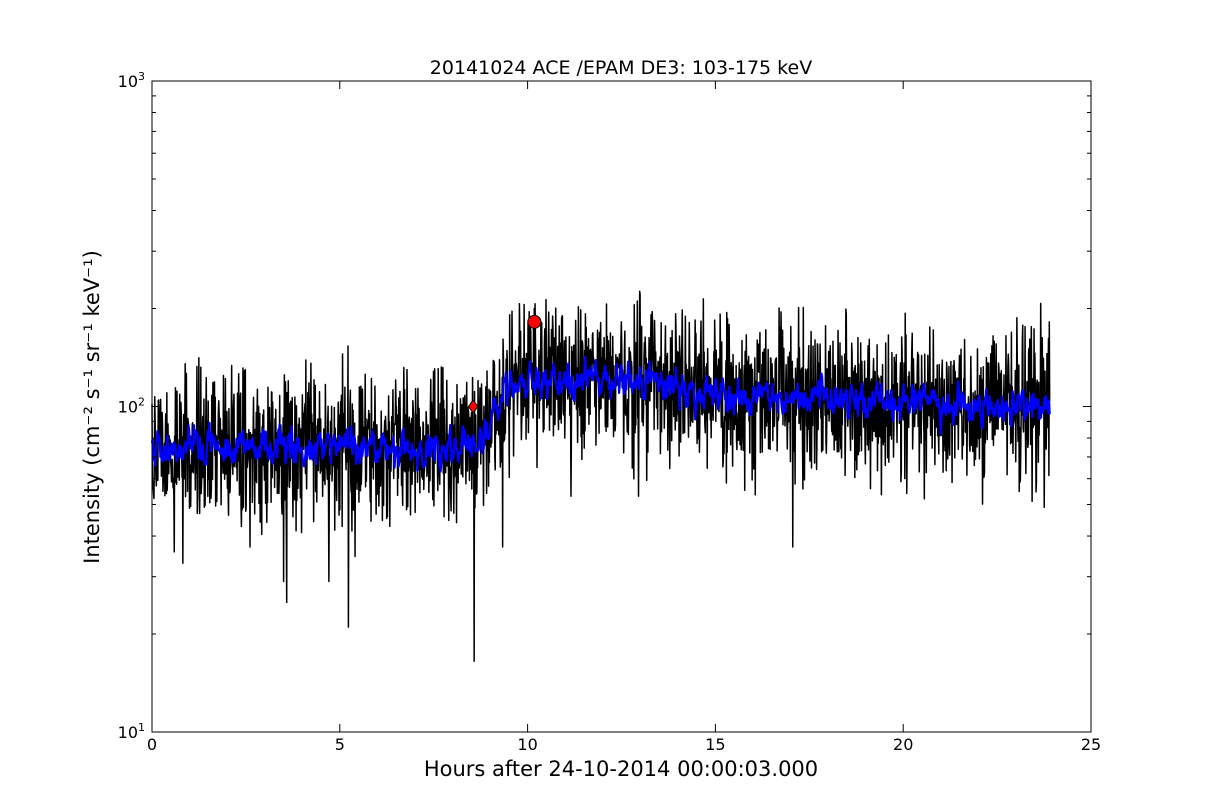  Describe the element at coordinates (92, 407) in the screenshot. I see `y-axis-label: Intensity (cm⁻² s⁻¹ sr⁻¹ keV⁻¹)` at that location.